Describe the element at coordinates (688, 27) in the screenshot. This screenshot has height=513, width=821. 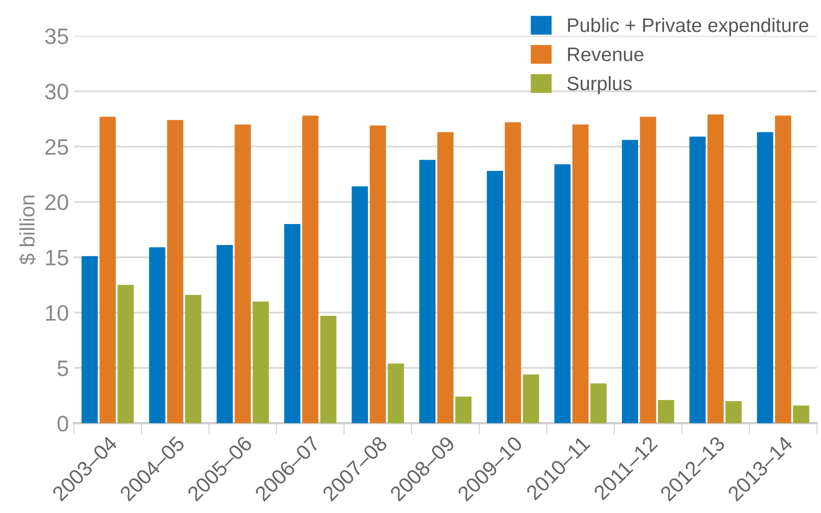
I see `legend-label: Public + Private expenditure` at that location.